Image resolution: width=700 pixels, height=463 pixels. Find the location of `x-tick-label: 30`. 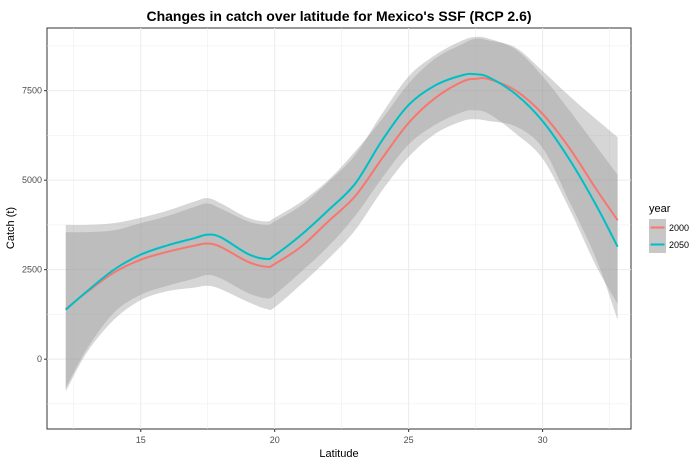

x-tick-label: 30 is located at coordinates (543, 440).